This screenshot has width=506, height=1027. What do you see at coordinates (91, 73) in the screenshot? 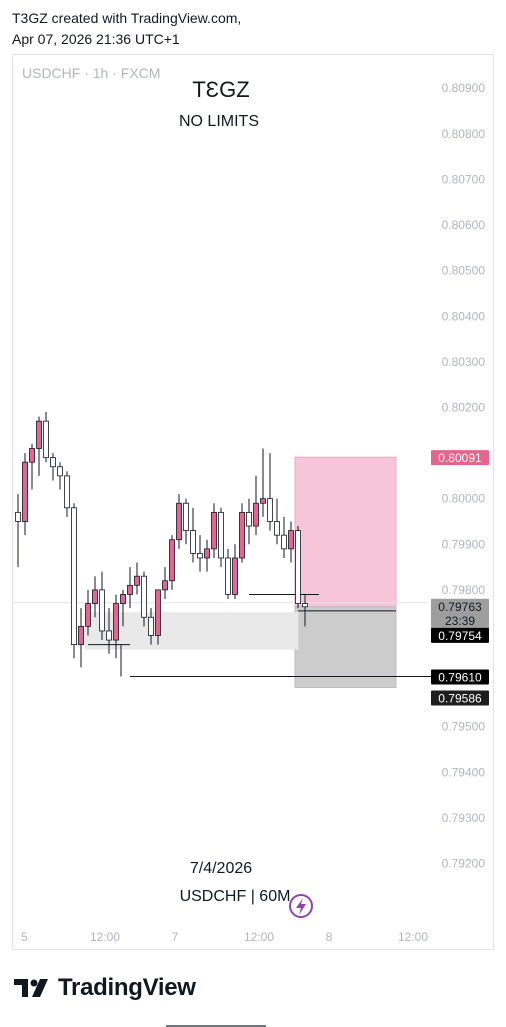
I see `symbol-label: USDCHF · 1h · FXCM` at bounding box center [91, 73].